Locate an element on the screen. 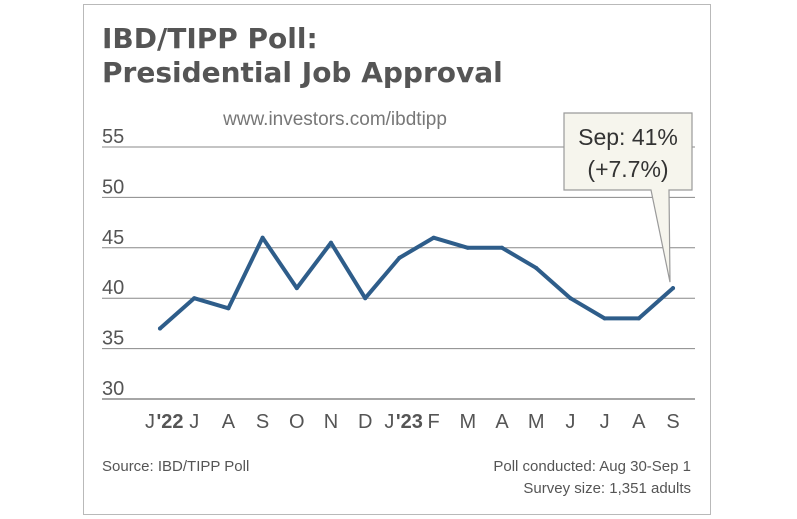  year-label: '23 is located at coordinates (409, 422).